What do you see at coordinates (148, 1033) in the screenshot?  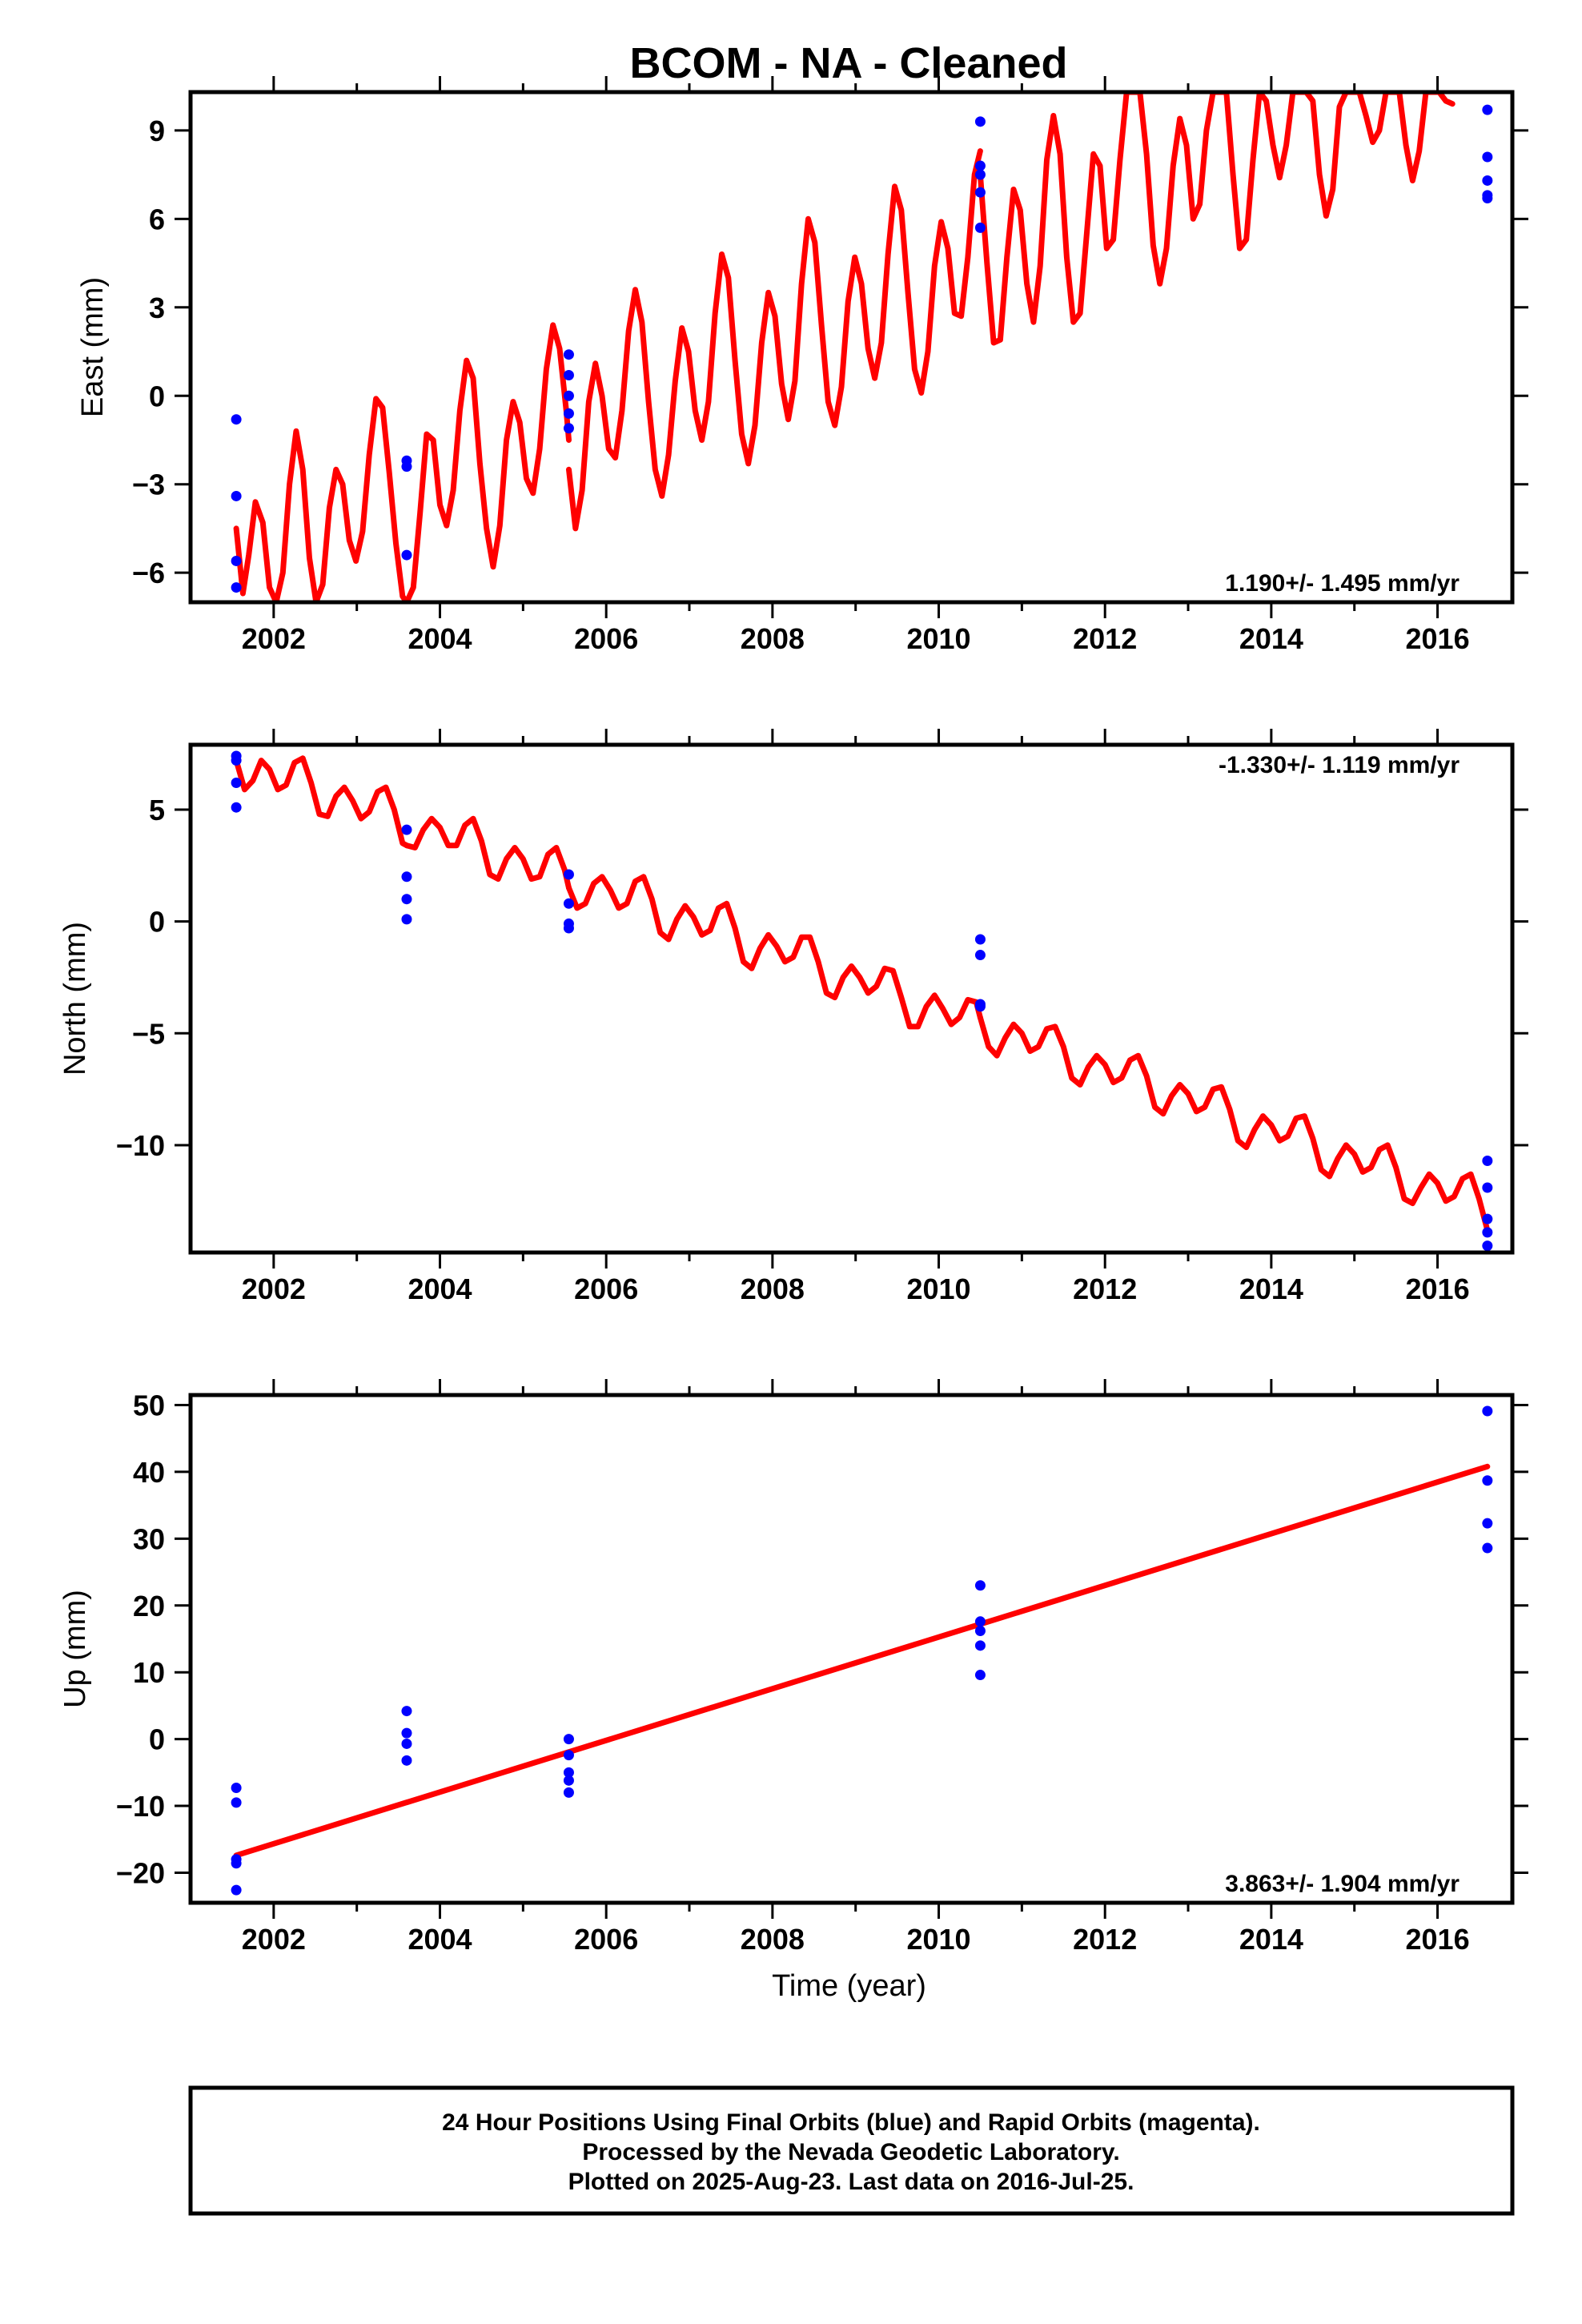 I see `y-tick-label: −5` at bounding box center [148, 1033].